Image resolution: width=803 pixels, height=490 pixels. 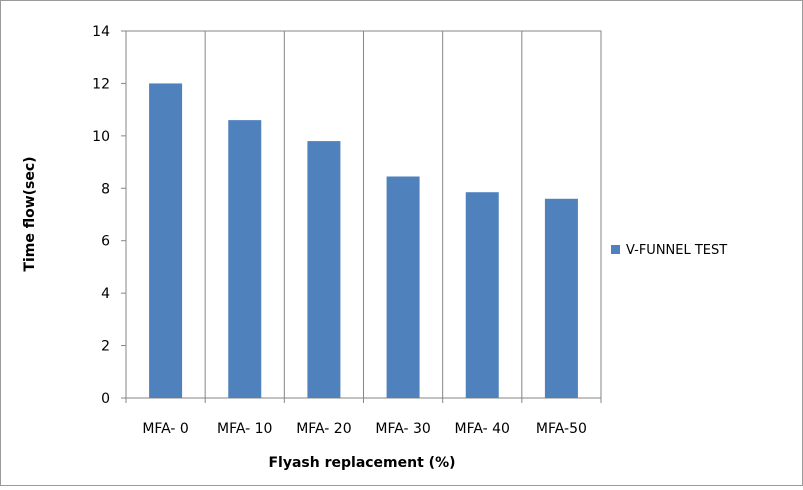 I want to click on x-tick-label: MFA- 20, so click(x=323, y=429).